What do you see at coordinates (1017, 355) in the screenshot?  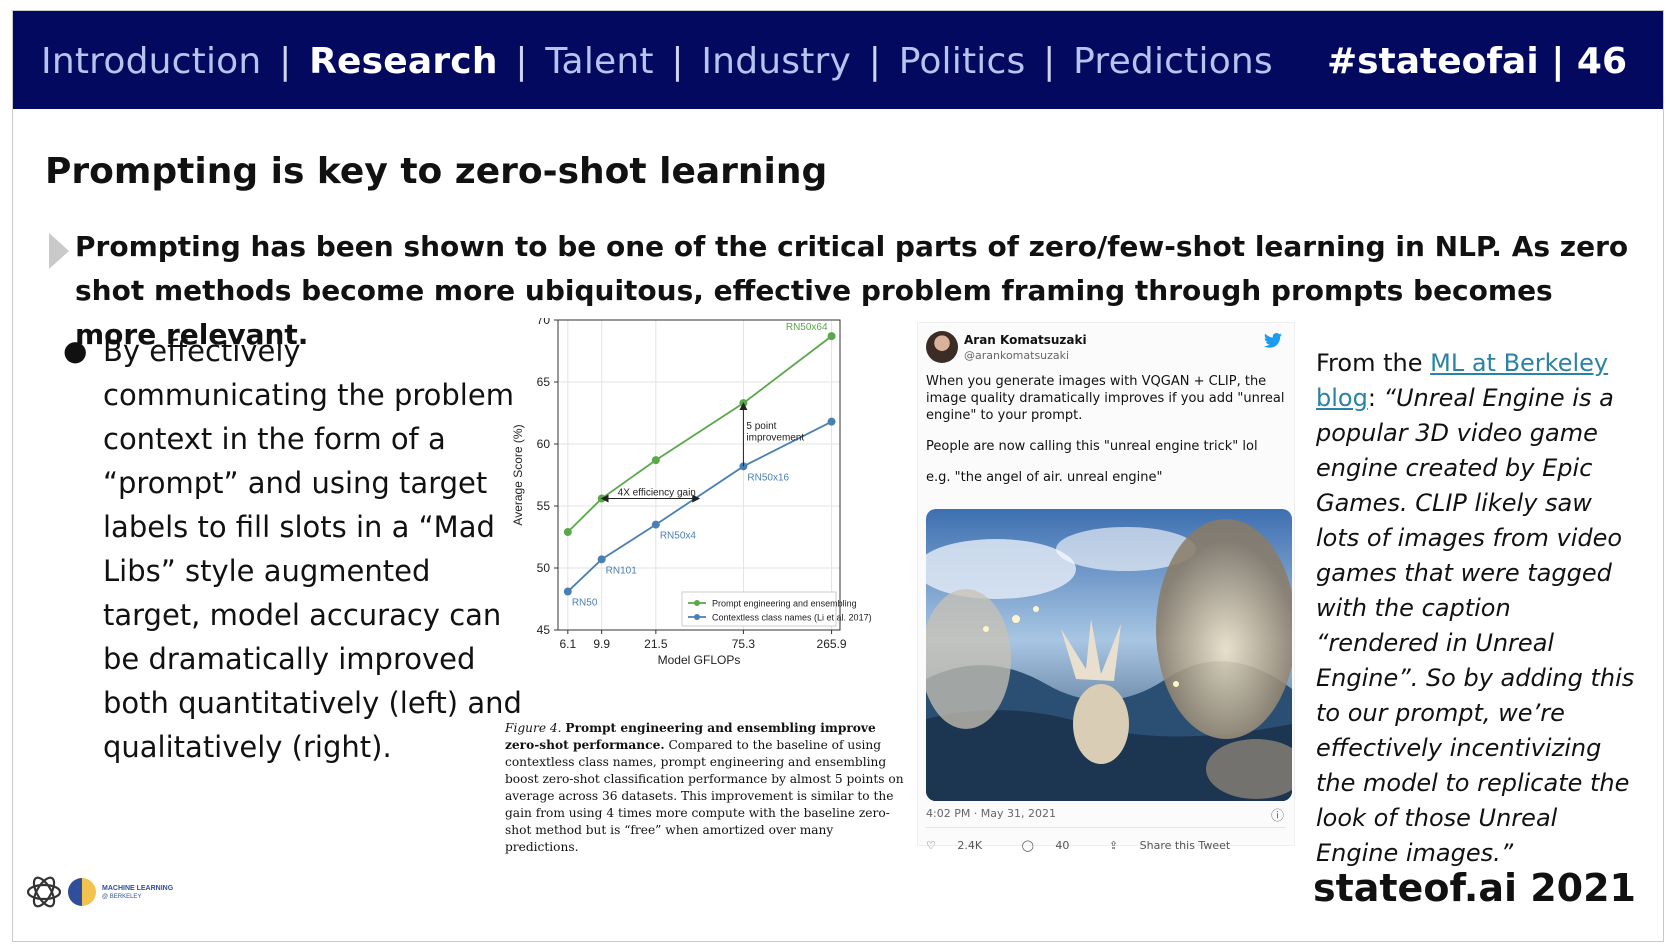 I see `tweet-author-handle: @arankomatsuzaki` at bounding box center [1017, 355].